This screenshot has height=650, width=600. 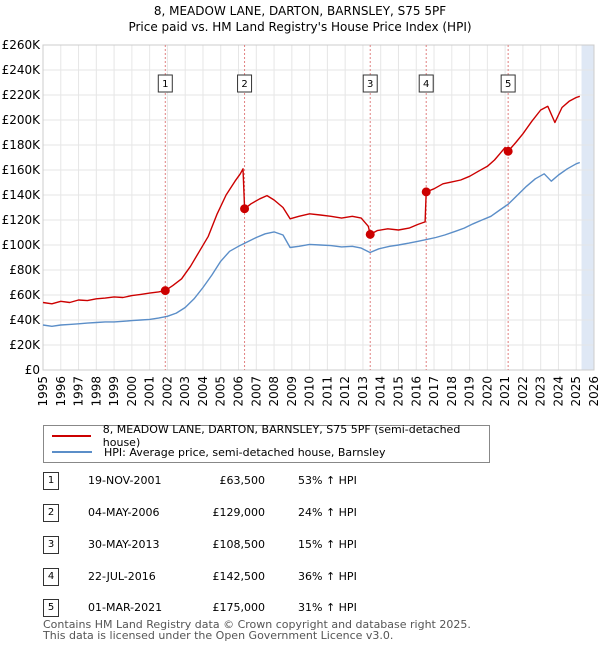 I want to click on table-row: 1 19-NOV-2001 £63,500 53% ↑ HPI, so click(x=243, y=481).